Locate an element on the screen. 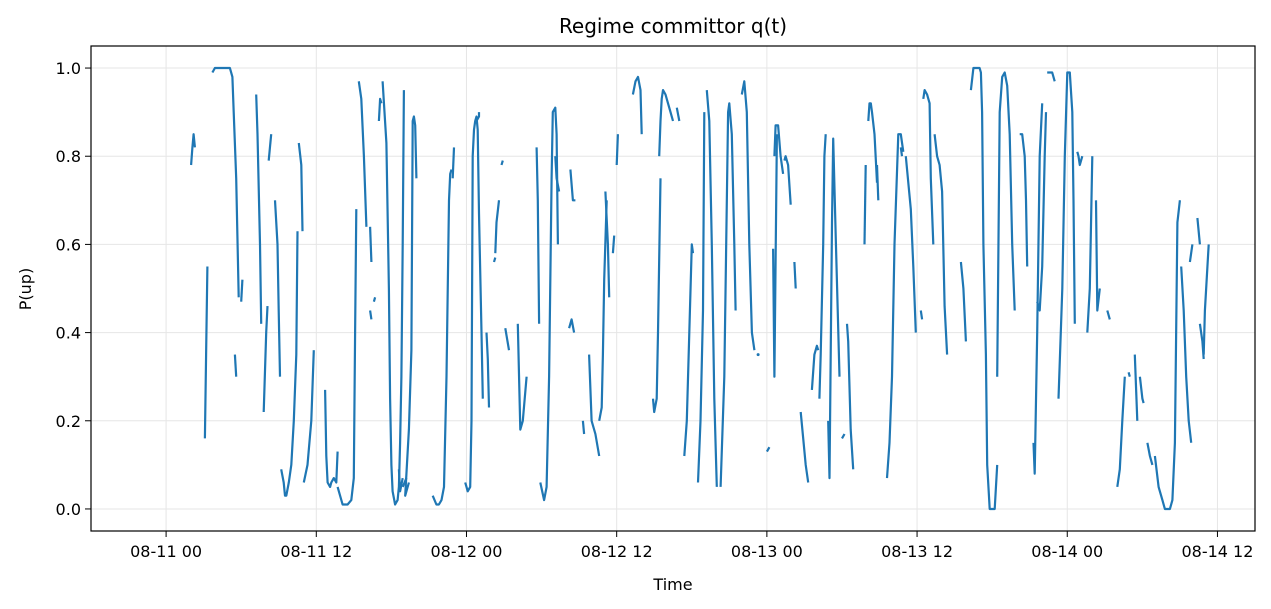 The image size is (1271, 609). x-tick-label: 08-12 12 is located at coordinates (617, 551).